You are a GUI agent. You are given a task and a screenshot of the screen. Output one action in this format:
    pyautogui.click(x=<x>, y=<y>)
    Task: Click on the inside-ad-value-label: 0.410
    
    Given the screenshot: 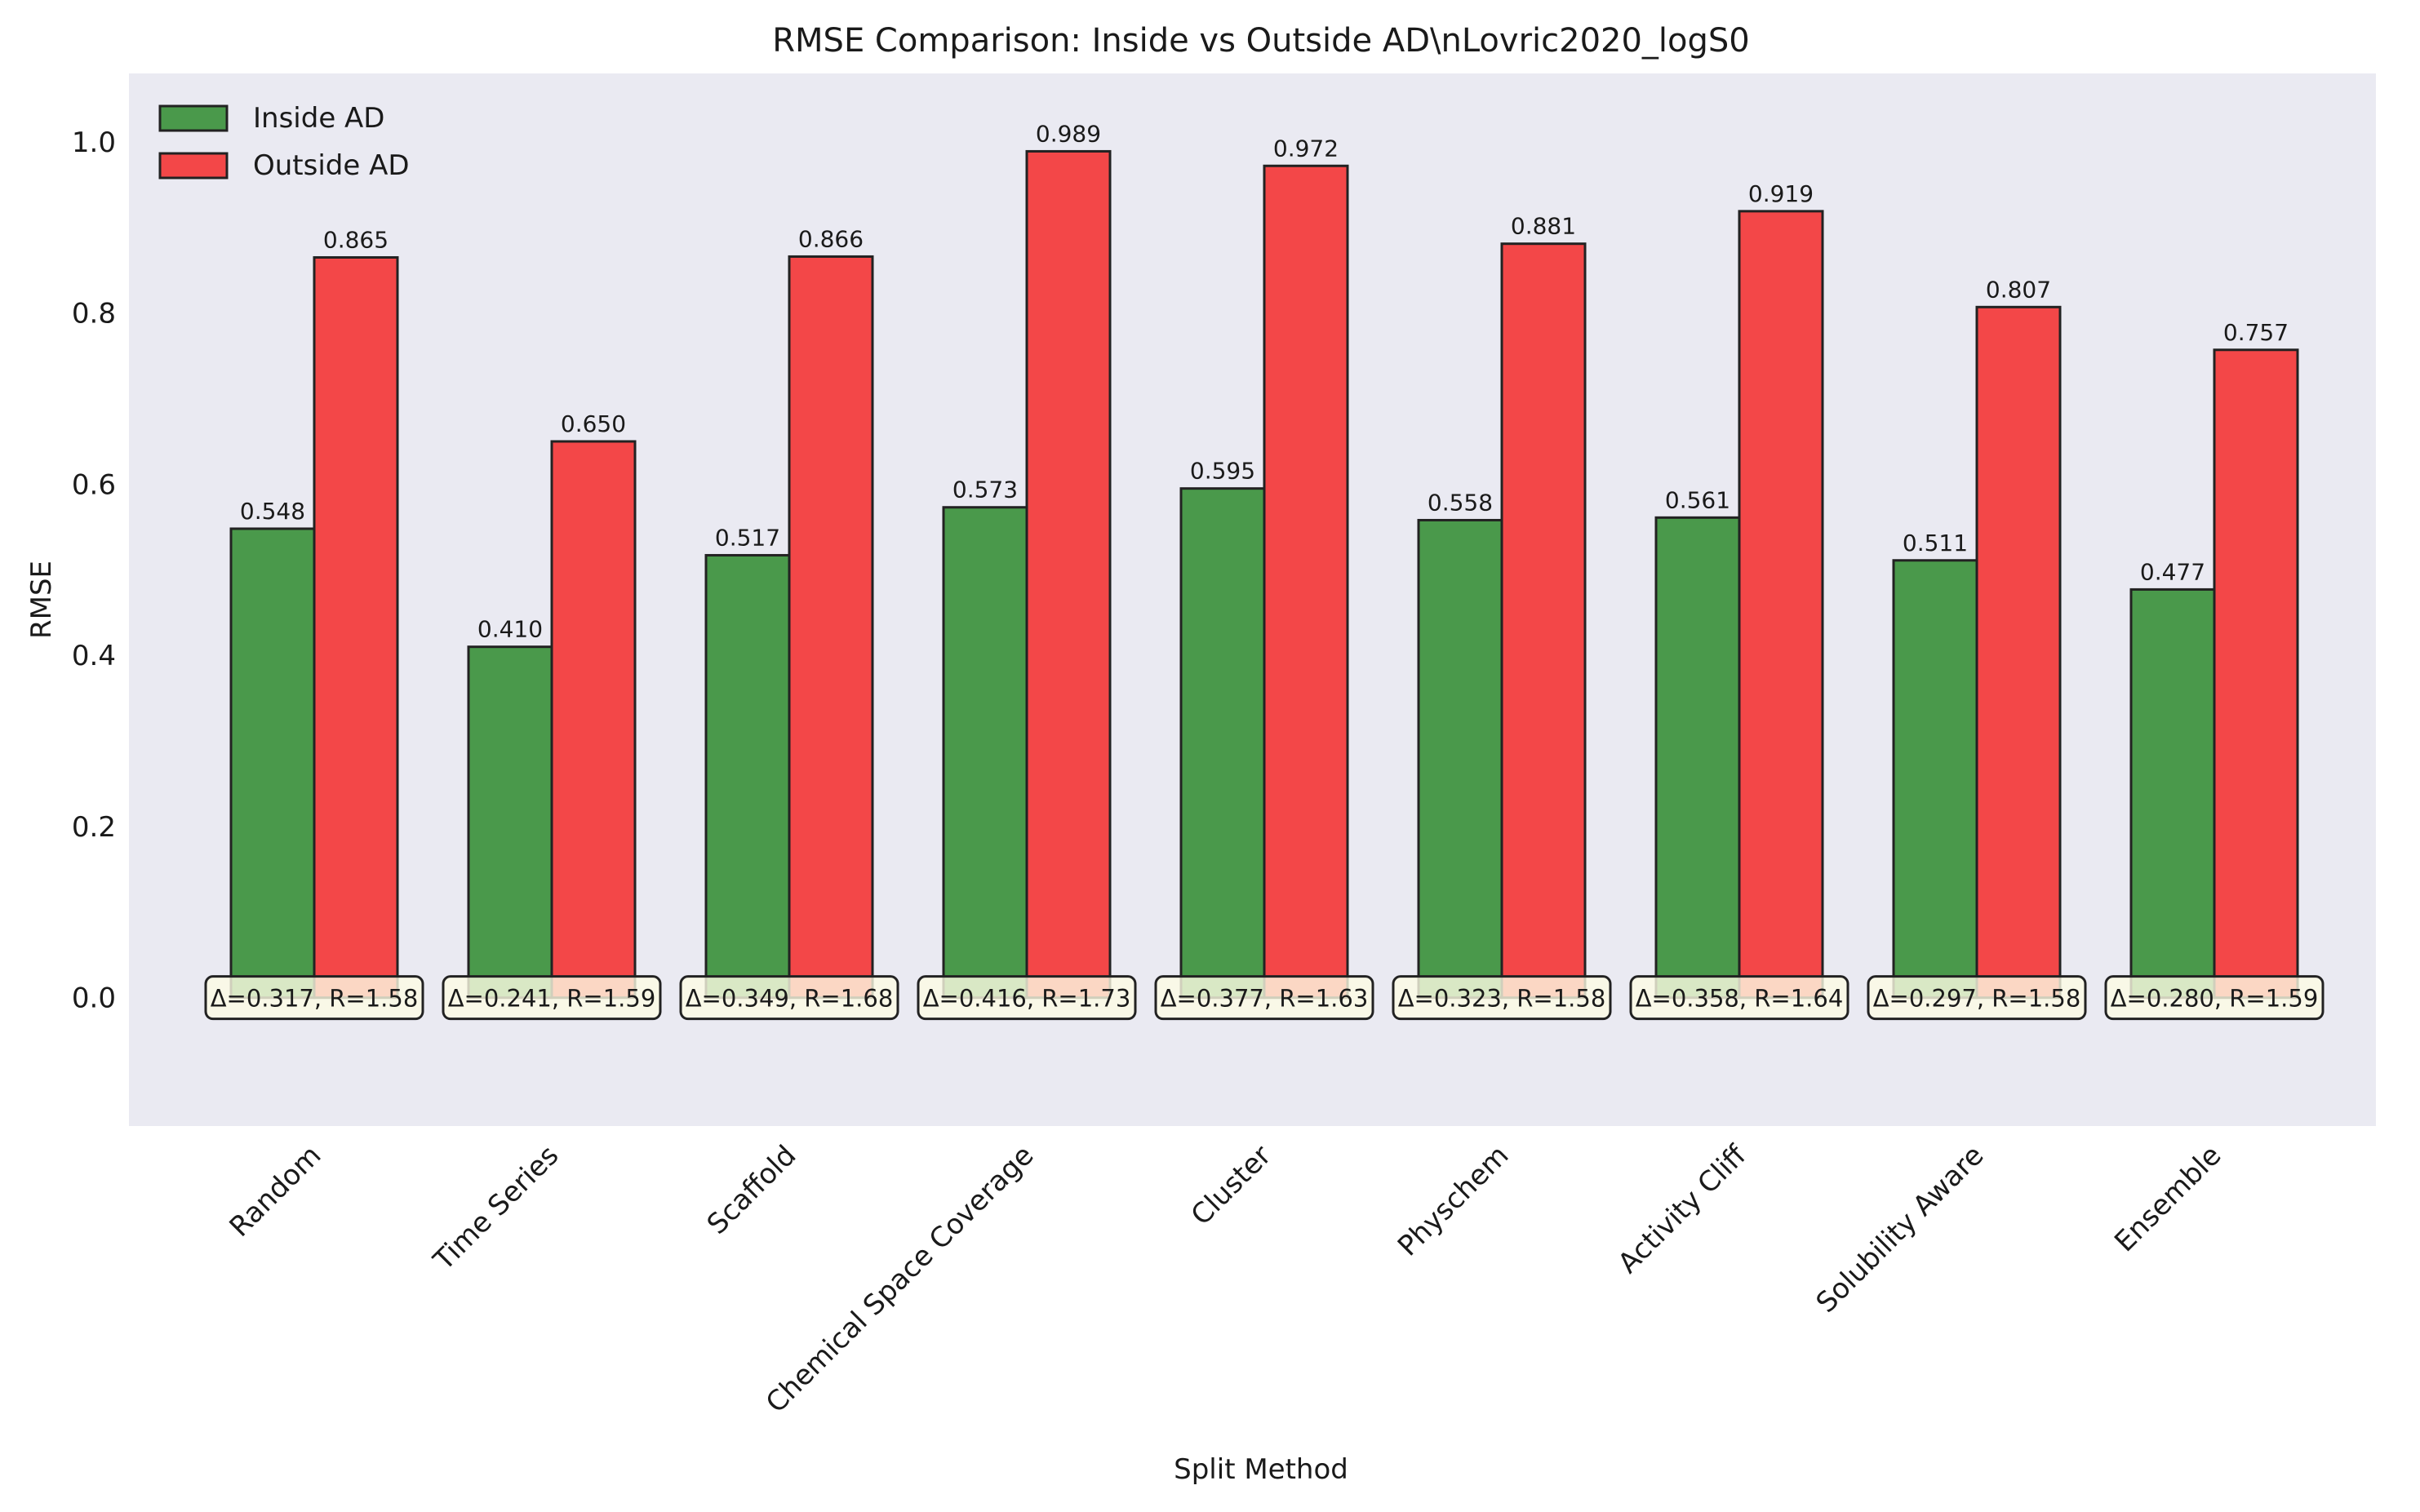 What is the action you would take?
    pyautogui.click(x=510, y=629)
    